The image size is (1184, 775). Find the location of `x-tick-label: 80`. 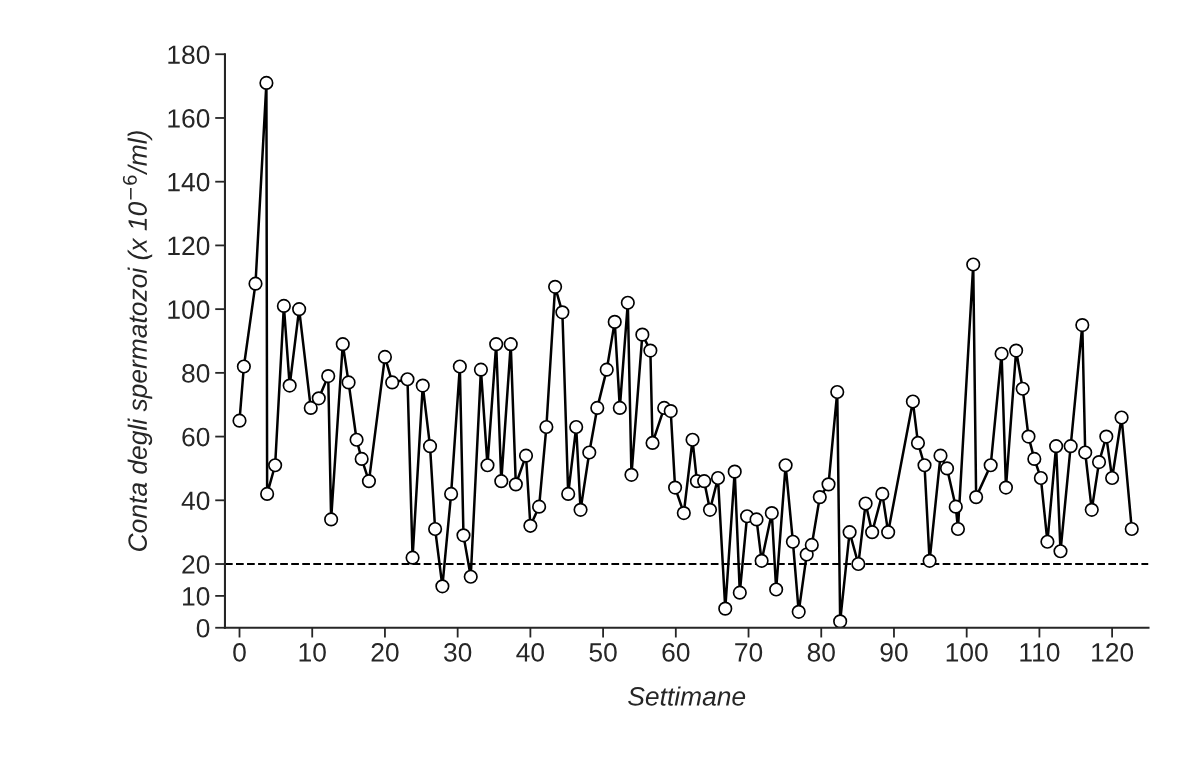

x-tick-label: 80 is located at coordinates (821, 652).